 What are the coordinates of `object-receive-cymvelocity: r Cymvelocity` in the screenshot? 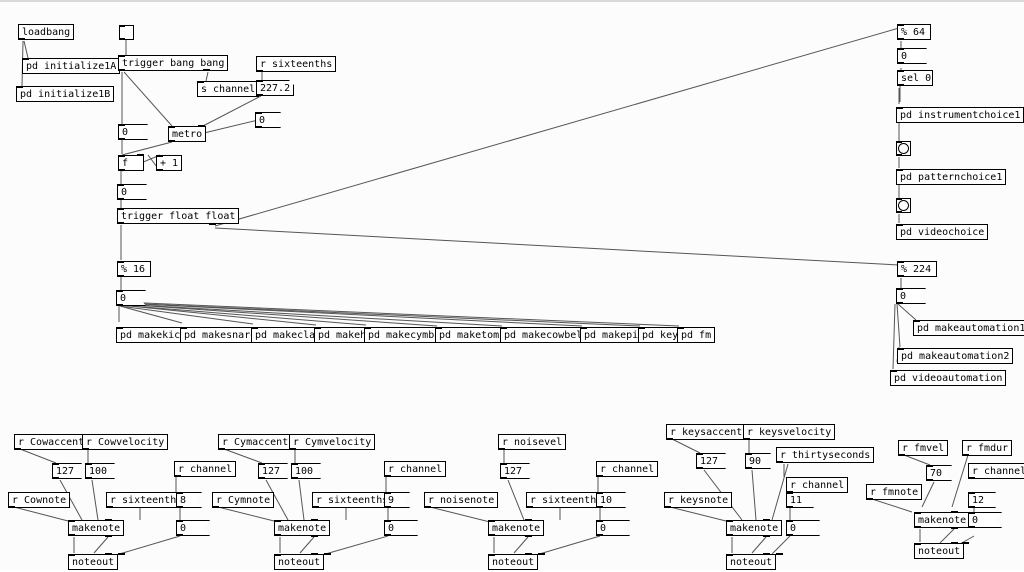 It's located at (332, 442).